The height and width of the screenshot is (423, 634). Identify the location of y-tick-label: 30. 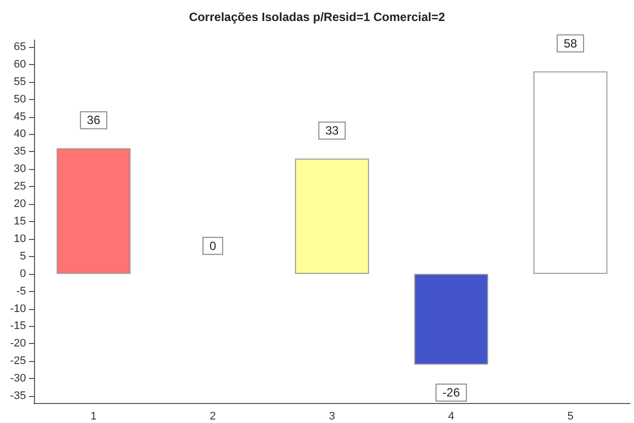
(20, 169).